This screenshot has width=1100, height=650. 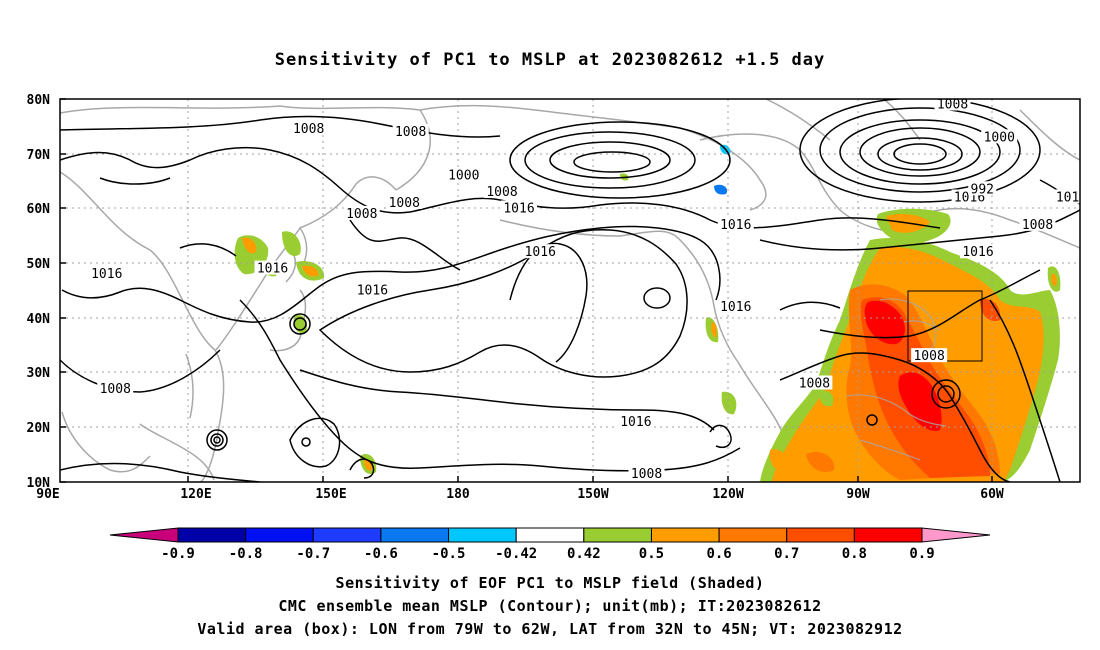 What do you see at coordinates (39, 483) in the screenshot?
I see `lat-label: 10N` at bounding box center [39, 483].